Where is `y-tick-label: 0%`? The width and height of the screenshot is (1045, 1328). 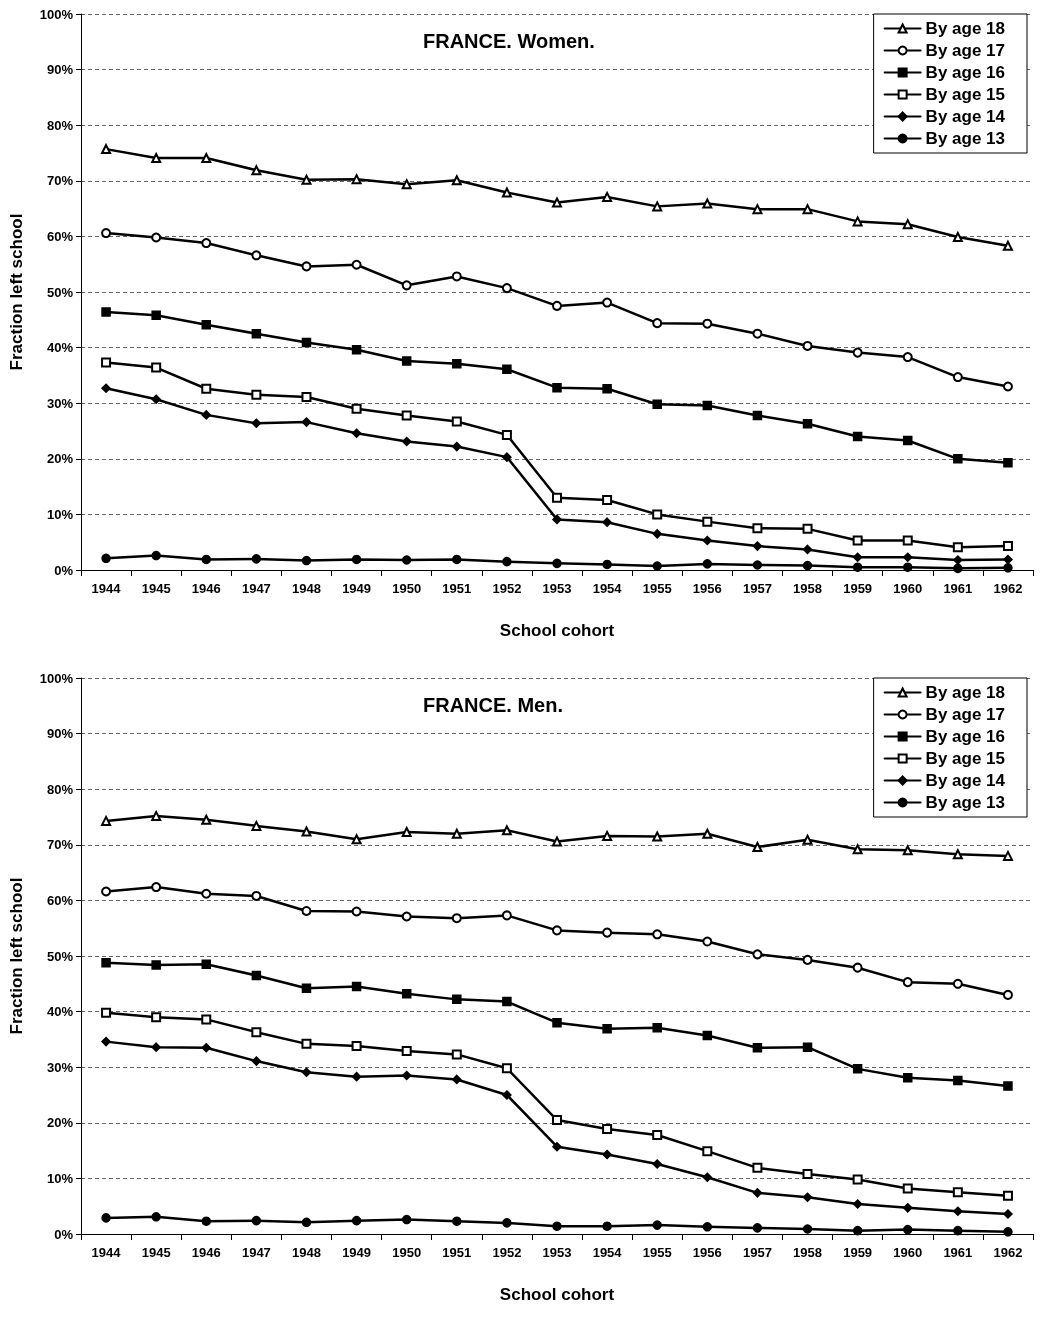 y-tick-label: 0% is located at coordinates (64, 570).